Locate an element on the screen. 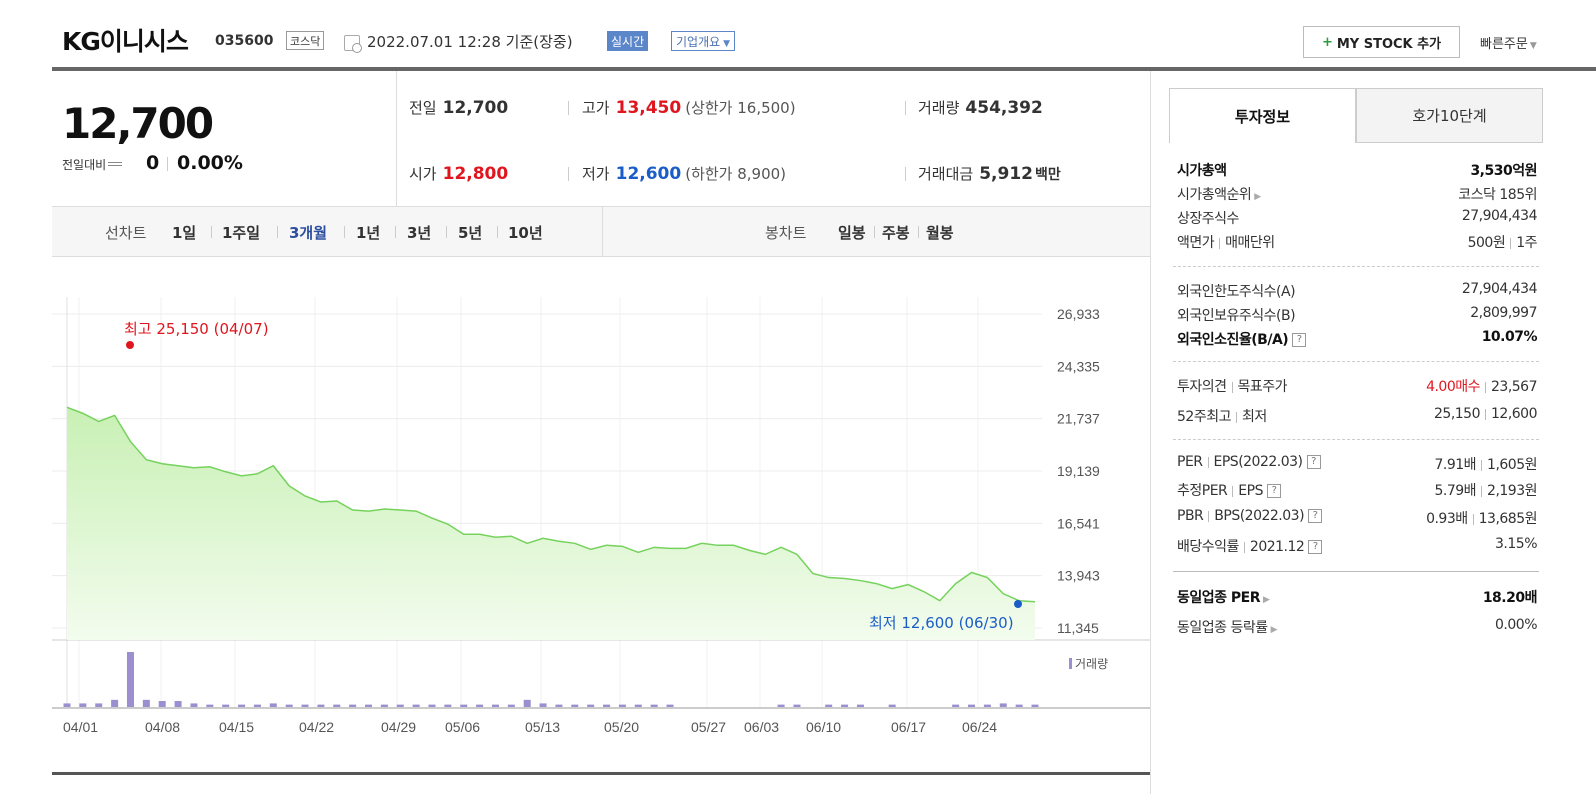  clock-icon is located at coordinates (353, 44).